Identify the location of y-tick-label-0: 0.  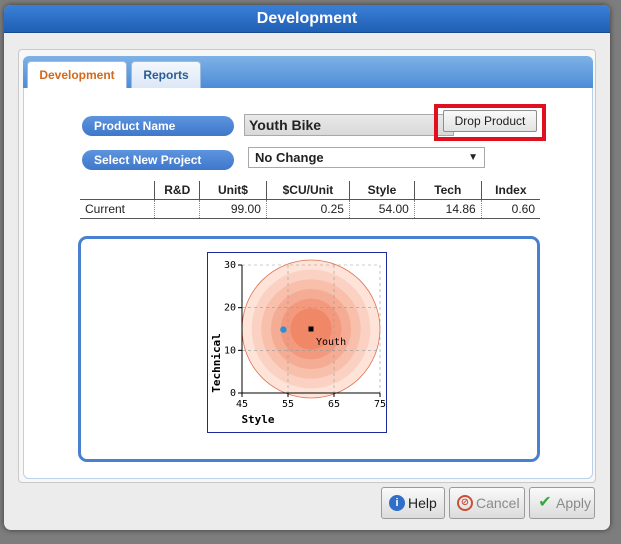
(233, 393).